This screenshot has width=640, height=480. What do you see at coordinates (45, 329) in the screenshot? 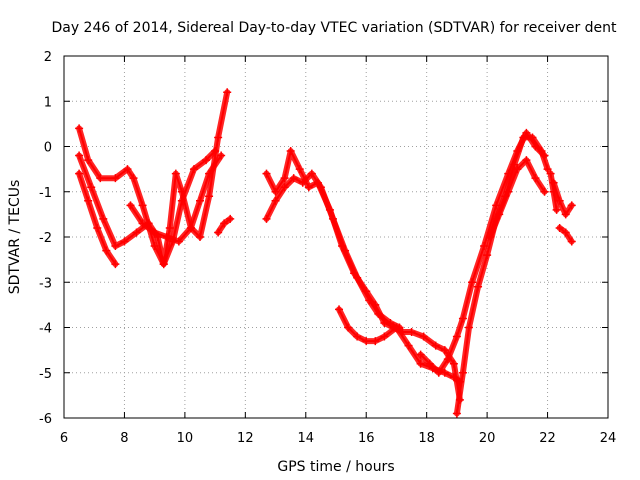
I see `y-tick-label: -4` at bounding box center [45, 329].